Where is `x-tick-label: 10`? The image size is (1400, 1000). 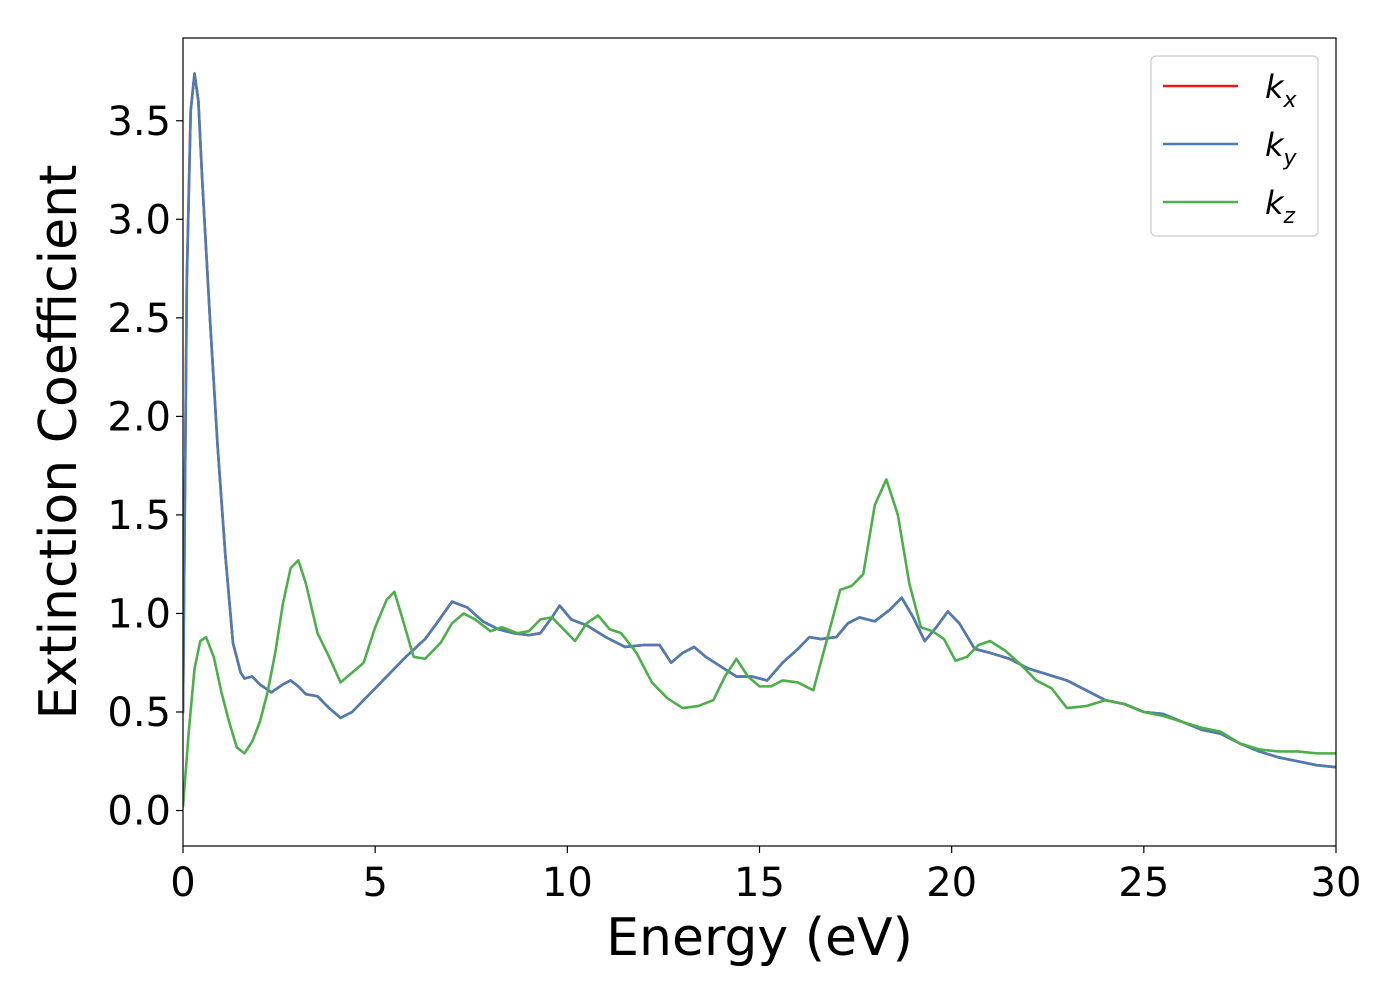
x-tick-label: 10 is located at coordinates (567, 883).